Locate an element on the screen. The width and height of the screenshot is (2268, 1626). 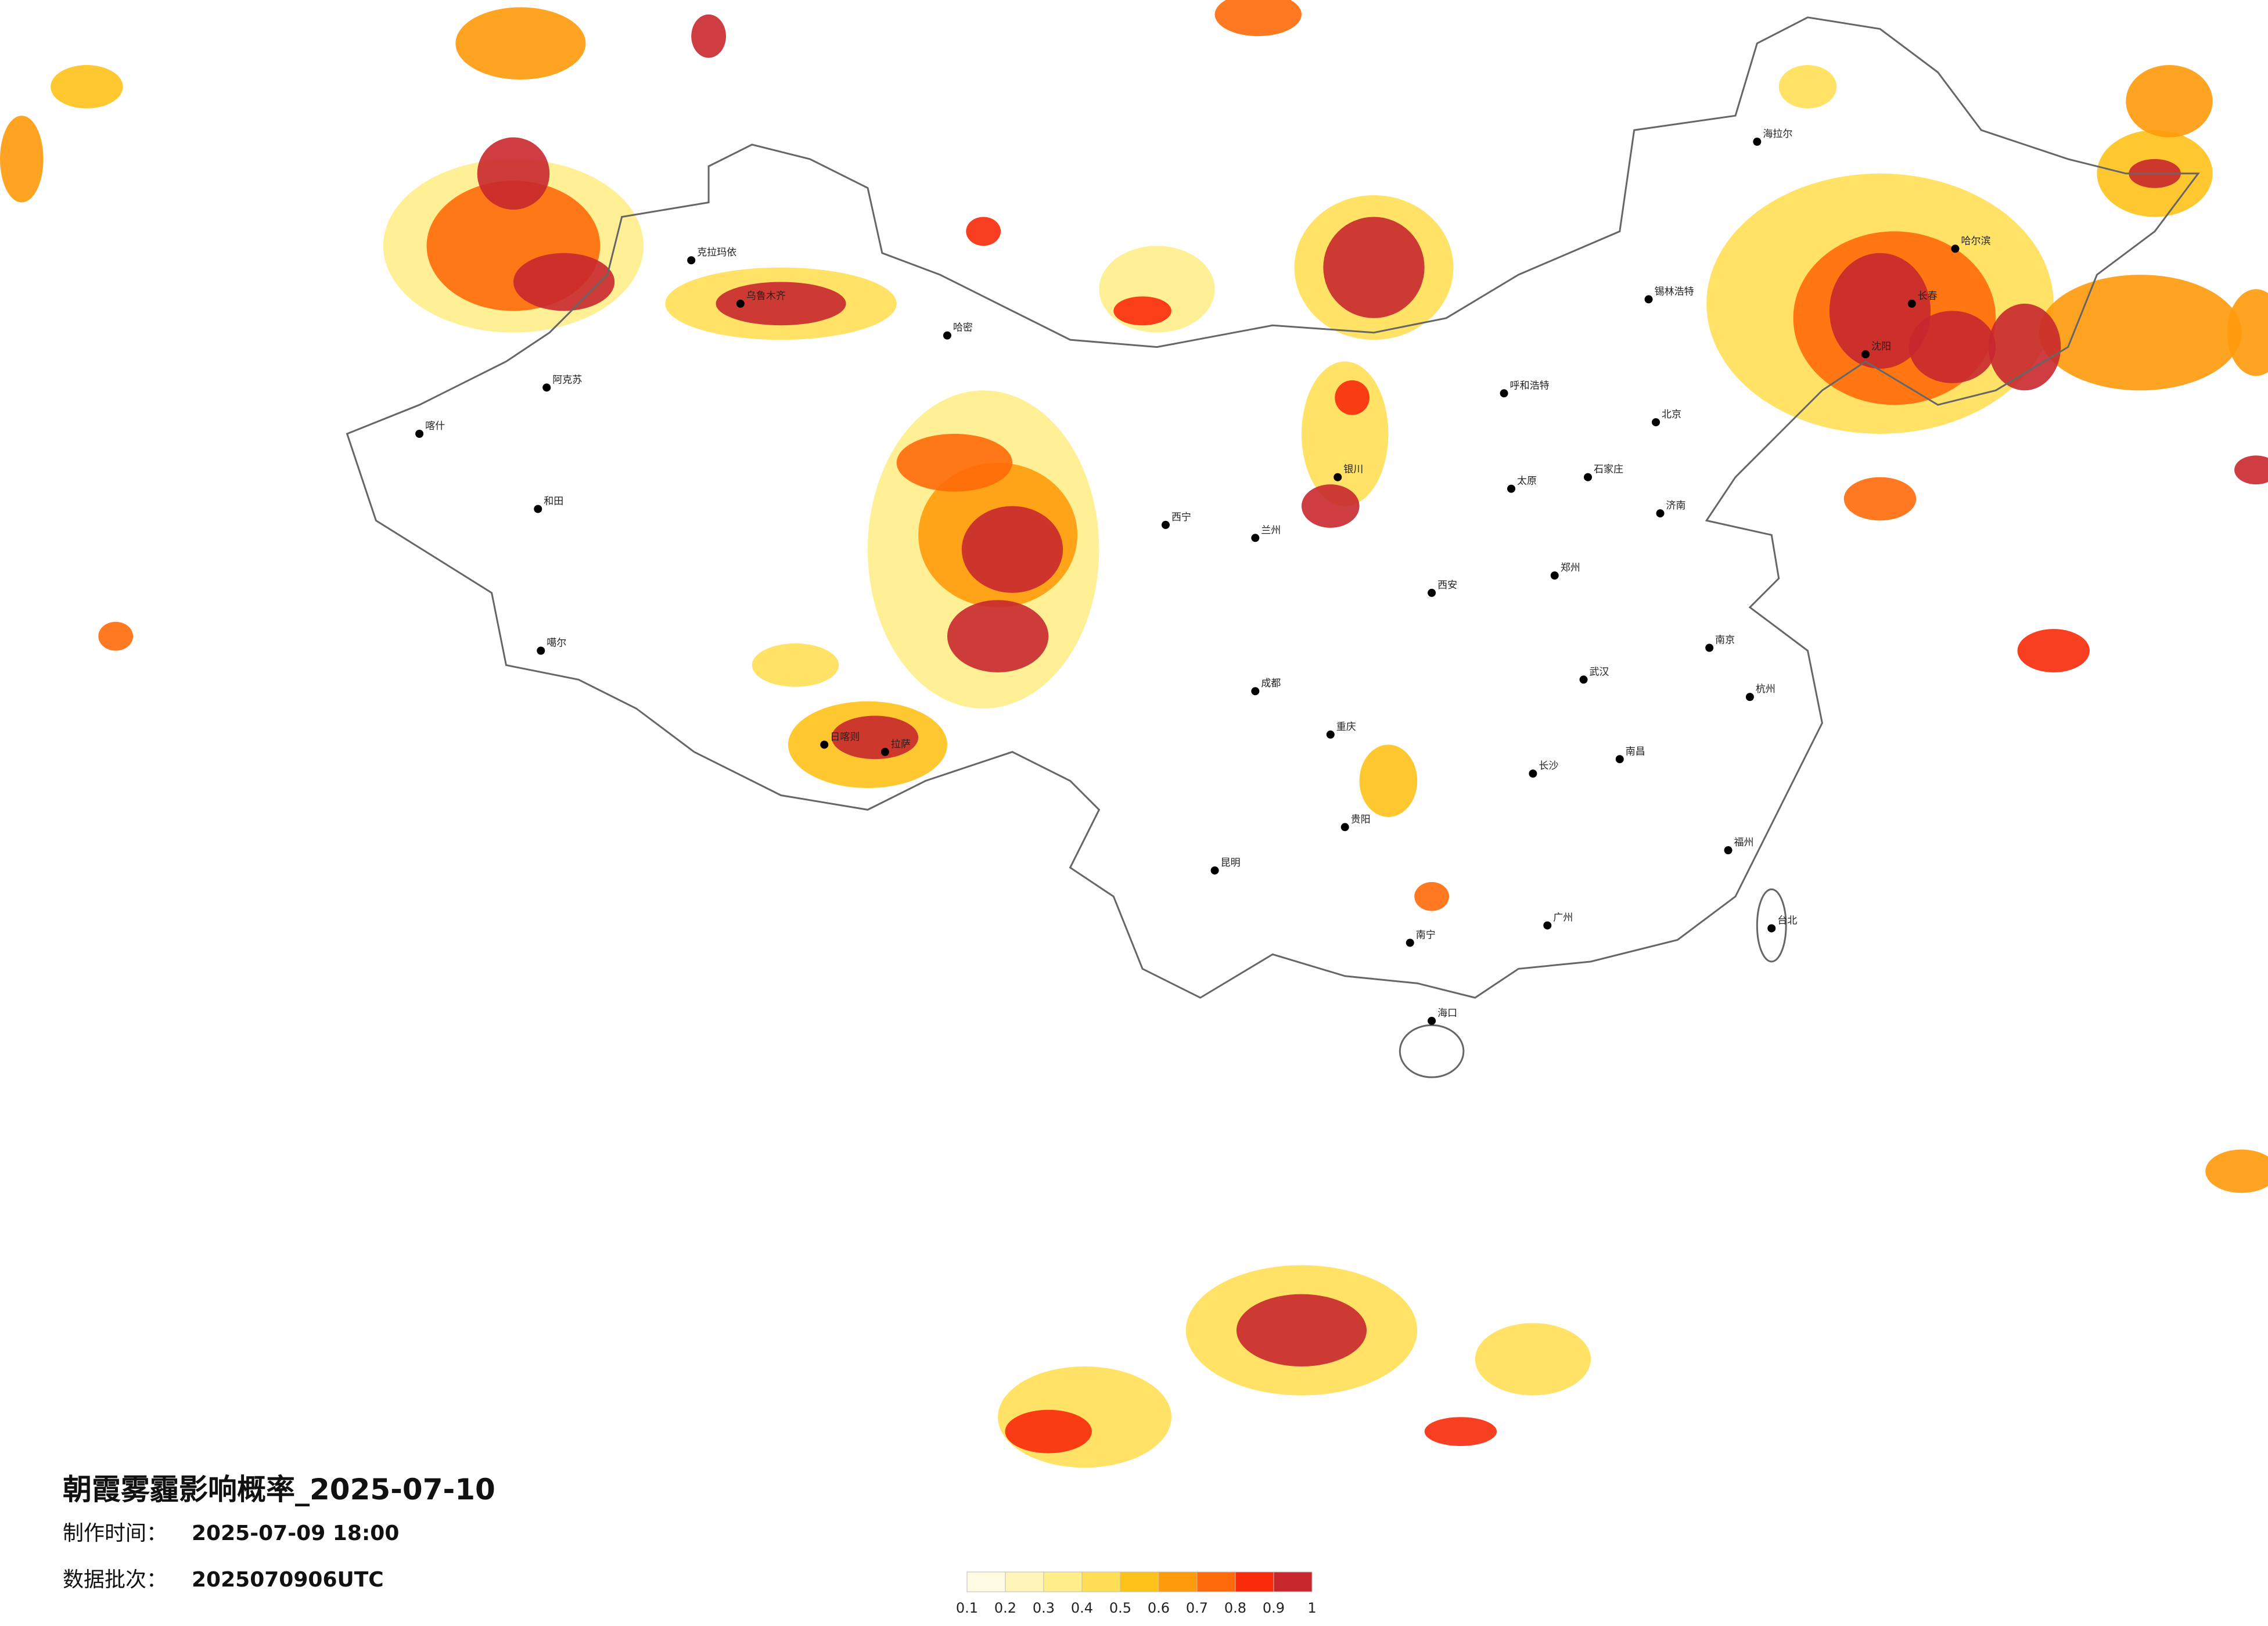
legend-tick: 0.9 is located at coordinates (1274, 1608).